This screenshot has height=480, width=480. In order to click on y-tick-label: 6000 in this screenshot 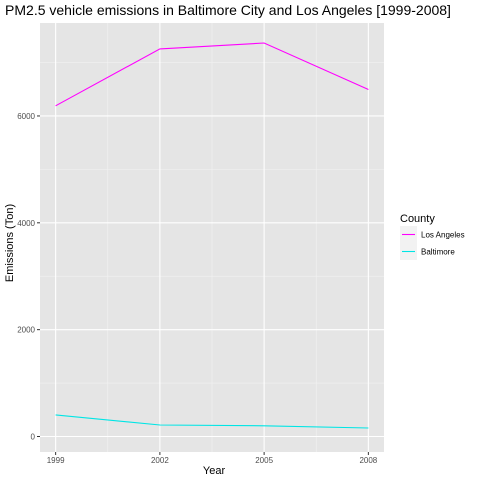, I will do `click(26, 116)`.